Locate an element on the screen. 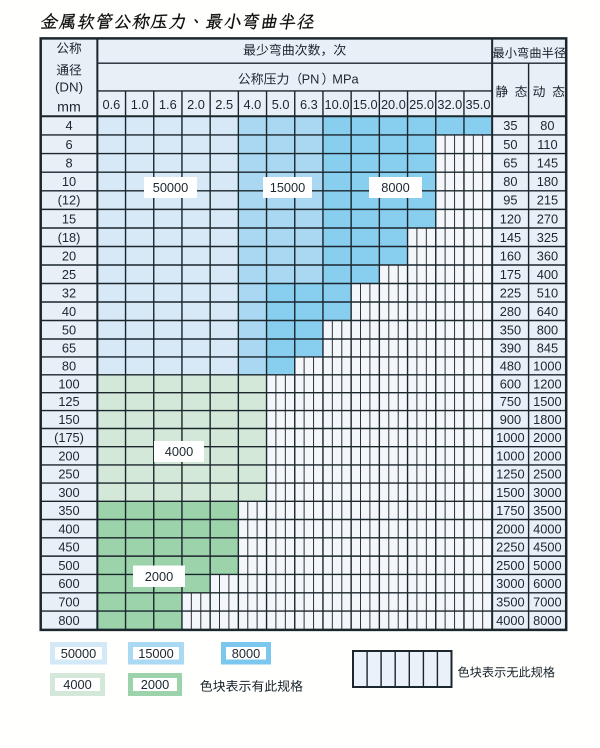  svg-text: 280 is located at coordinates (510, 311).